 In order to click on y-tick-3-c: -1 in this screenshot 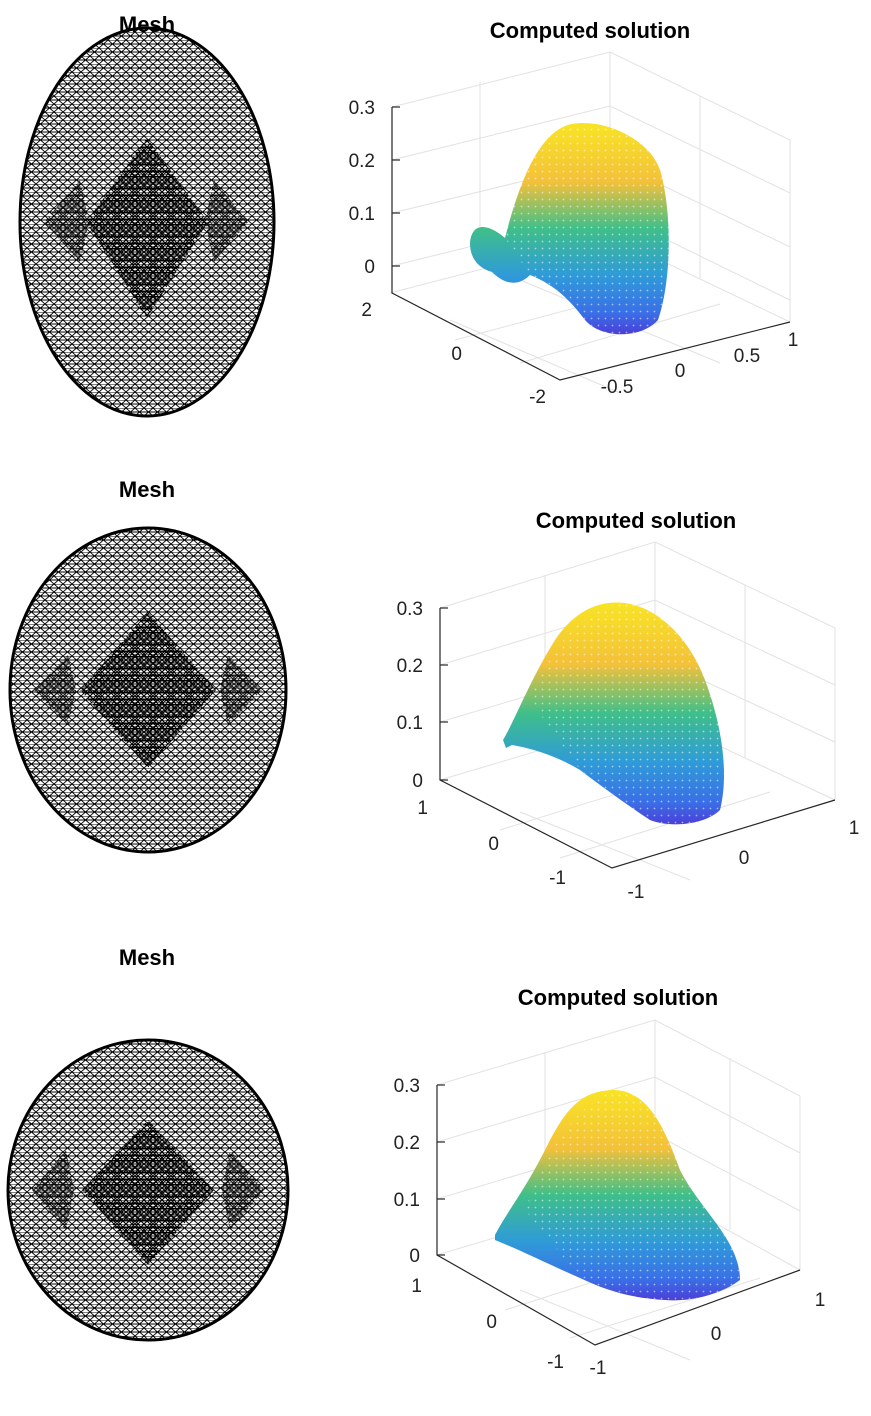, I will do `click(555, 1362)`.